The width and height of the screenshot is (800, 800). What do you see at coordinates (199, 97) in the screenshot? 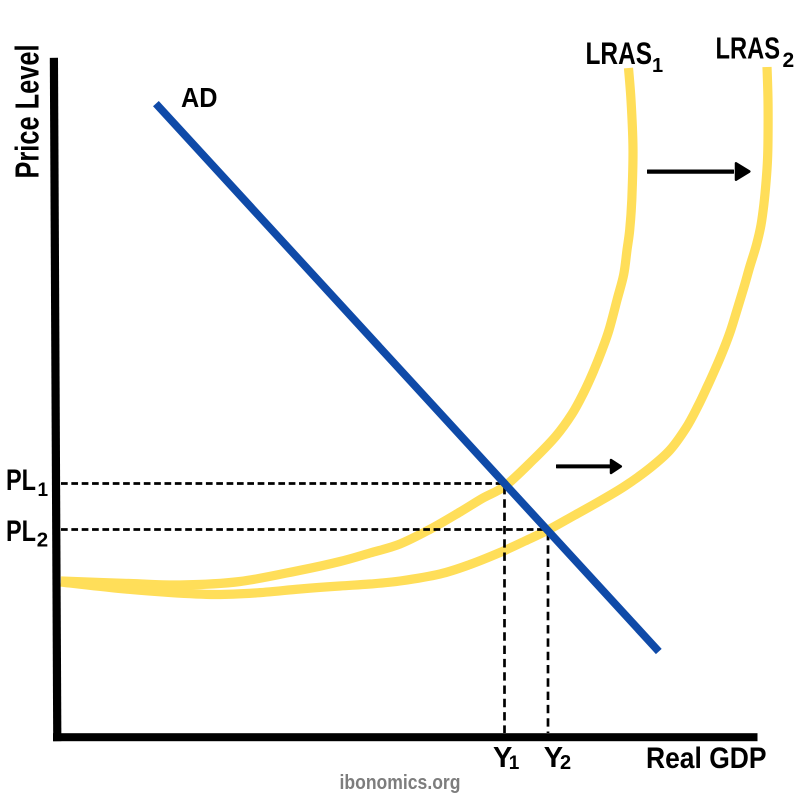
I see `svg-text: AD` at bounding box center [199, 97].